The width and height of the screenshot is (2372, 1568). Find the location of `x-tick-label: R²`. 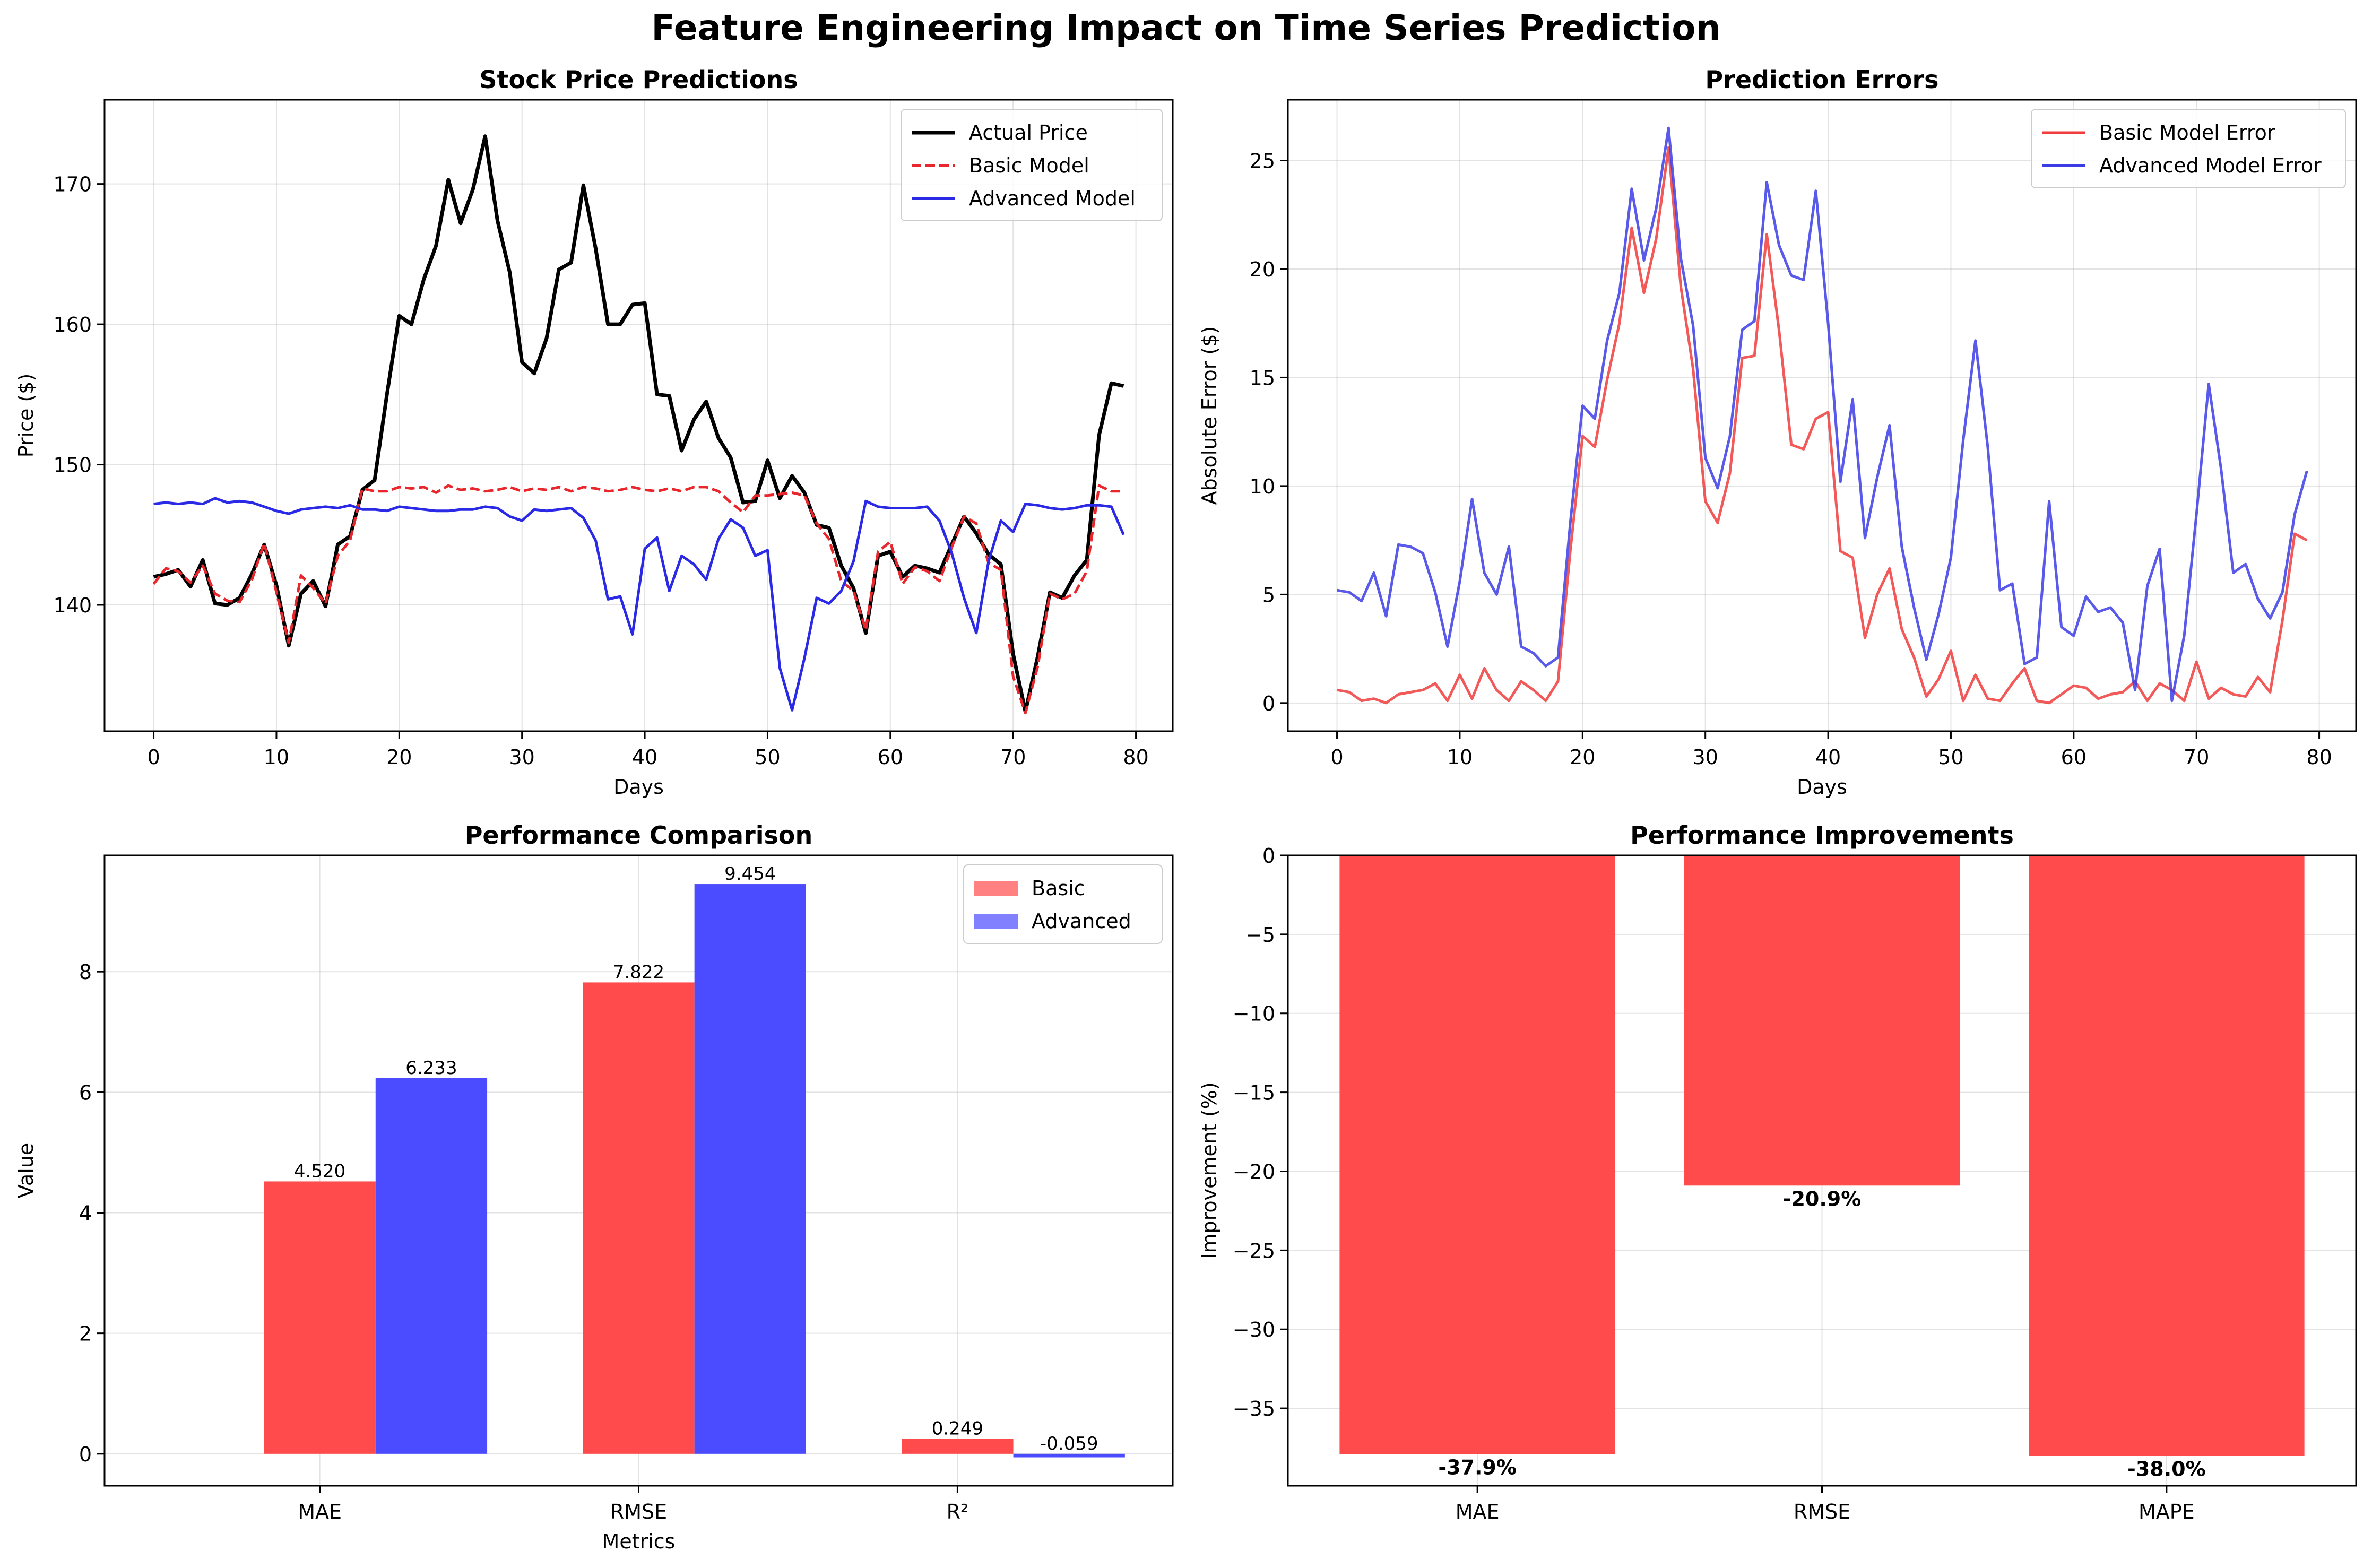

x-tick-label: R² is located at coordinates (958, 1511).